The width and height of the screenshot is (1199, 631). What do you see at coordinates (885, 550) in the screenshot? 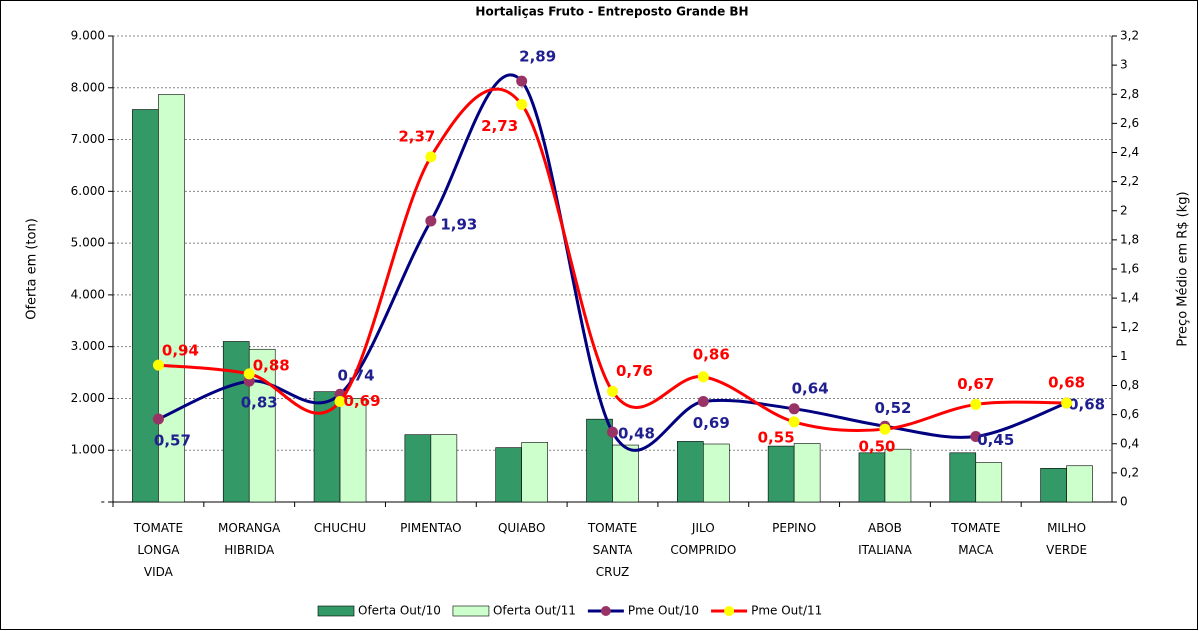
I see `x-tick-label-line: ITALIANA` at bounding box center [885, 550].